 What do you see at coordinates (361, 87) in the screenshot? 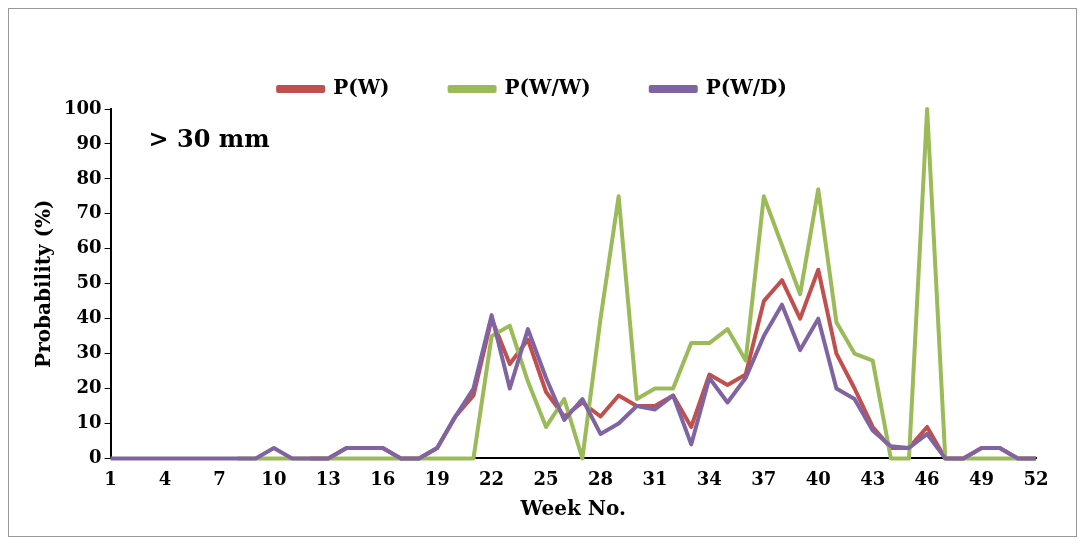
I see `legend-label: P(W)` at bounding box center [361, 87].